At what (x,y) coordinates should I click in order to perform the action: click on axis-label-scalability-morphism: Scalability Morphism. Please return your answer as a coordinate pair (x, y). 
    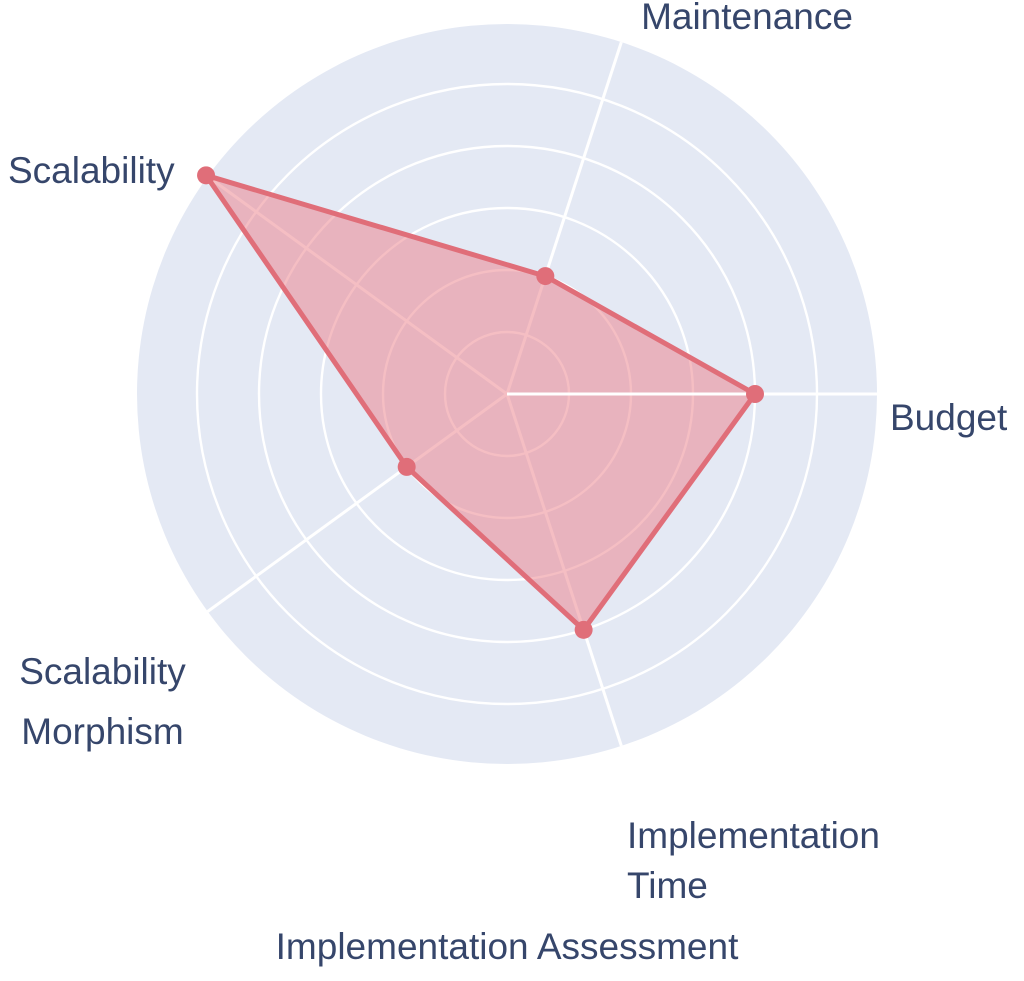
    Looking at the image, I should click on (102, 701).